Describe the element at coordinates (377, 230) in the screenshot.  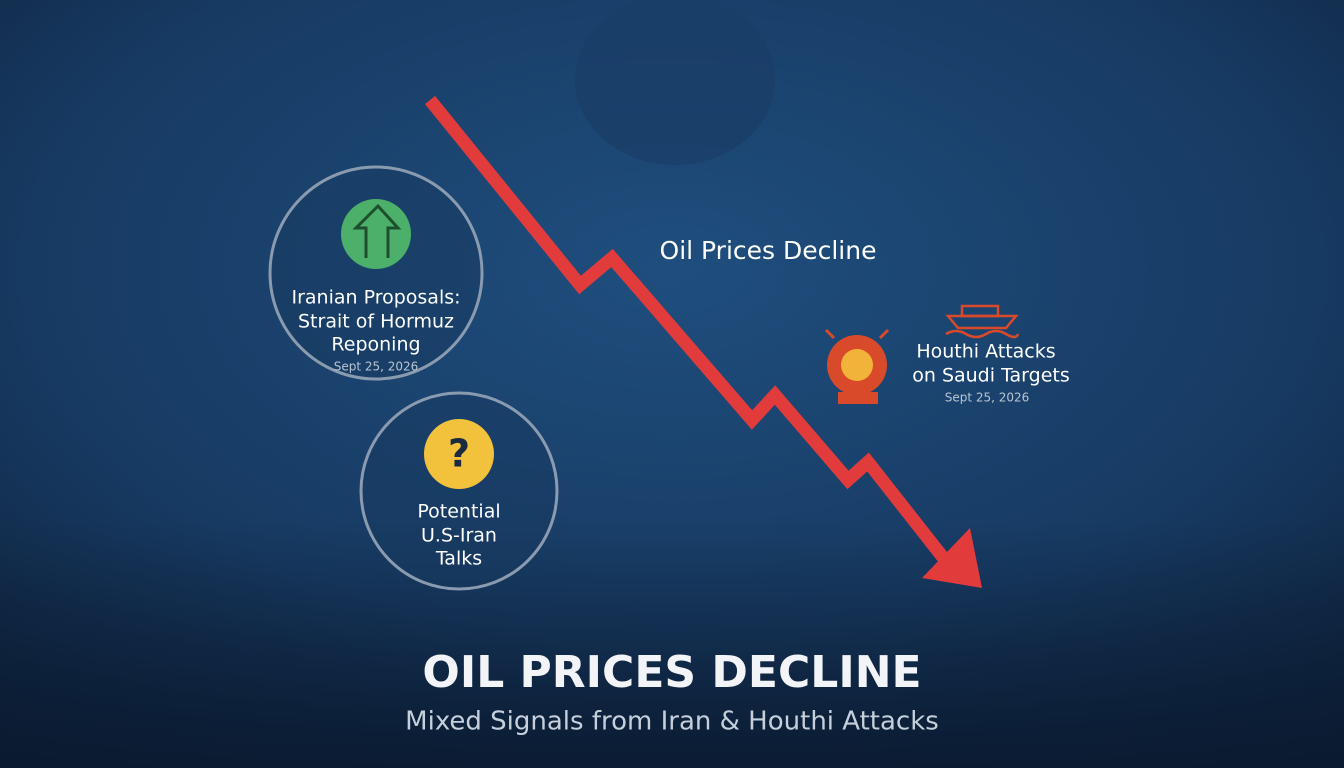
I see `icon-arrow` at that location.